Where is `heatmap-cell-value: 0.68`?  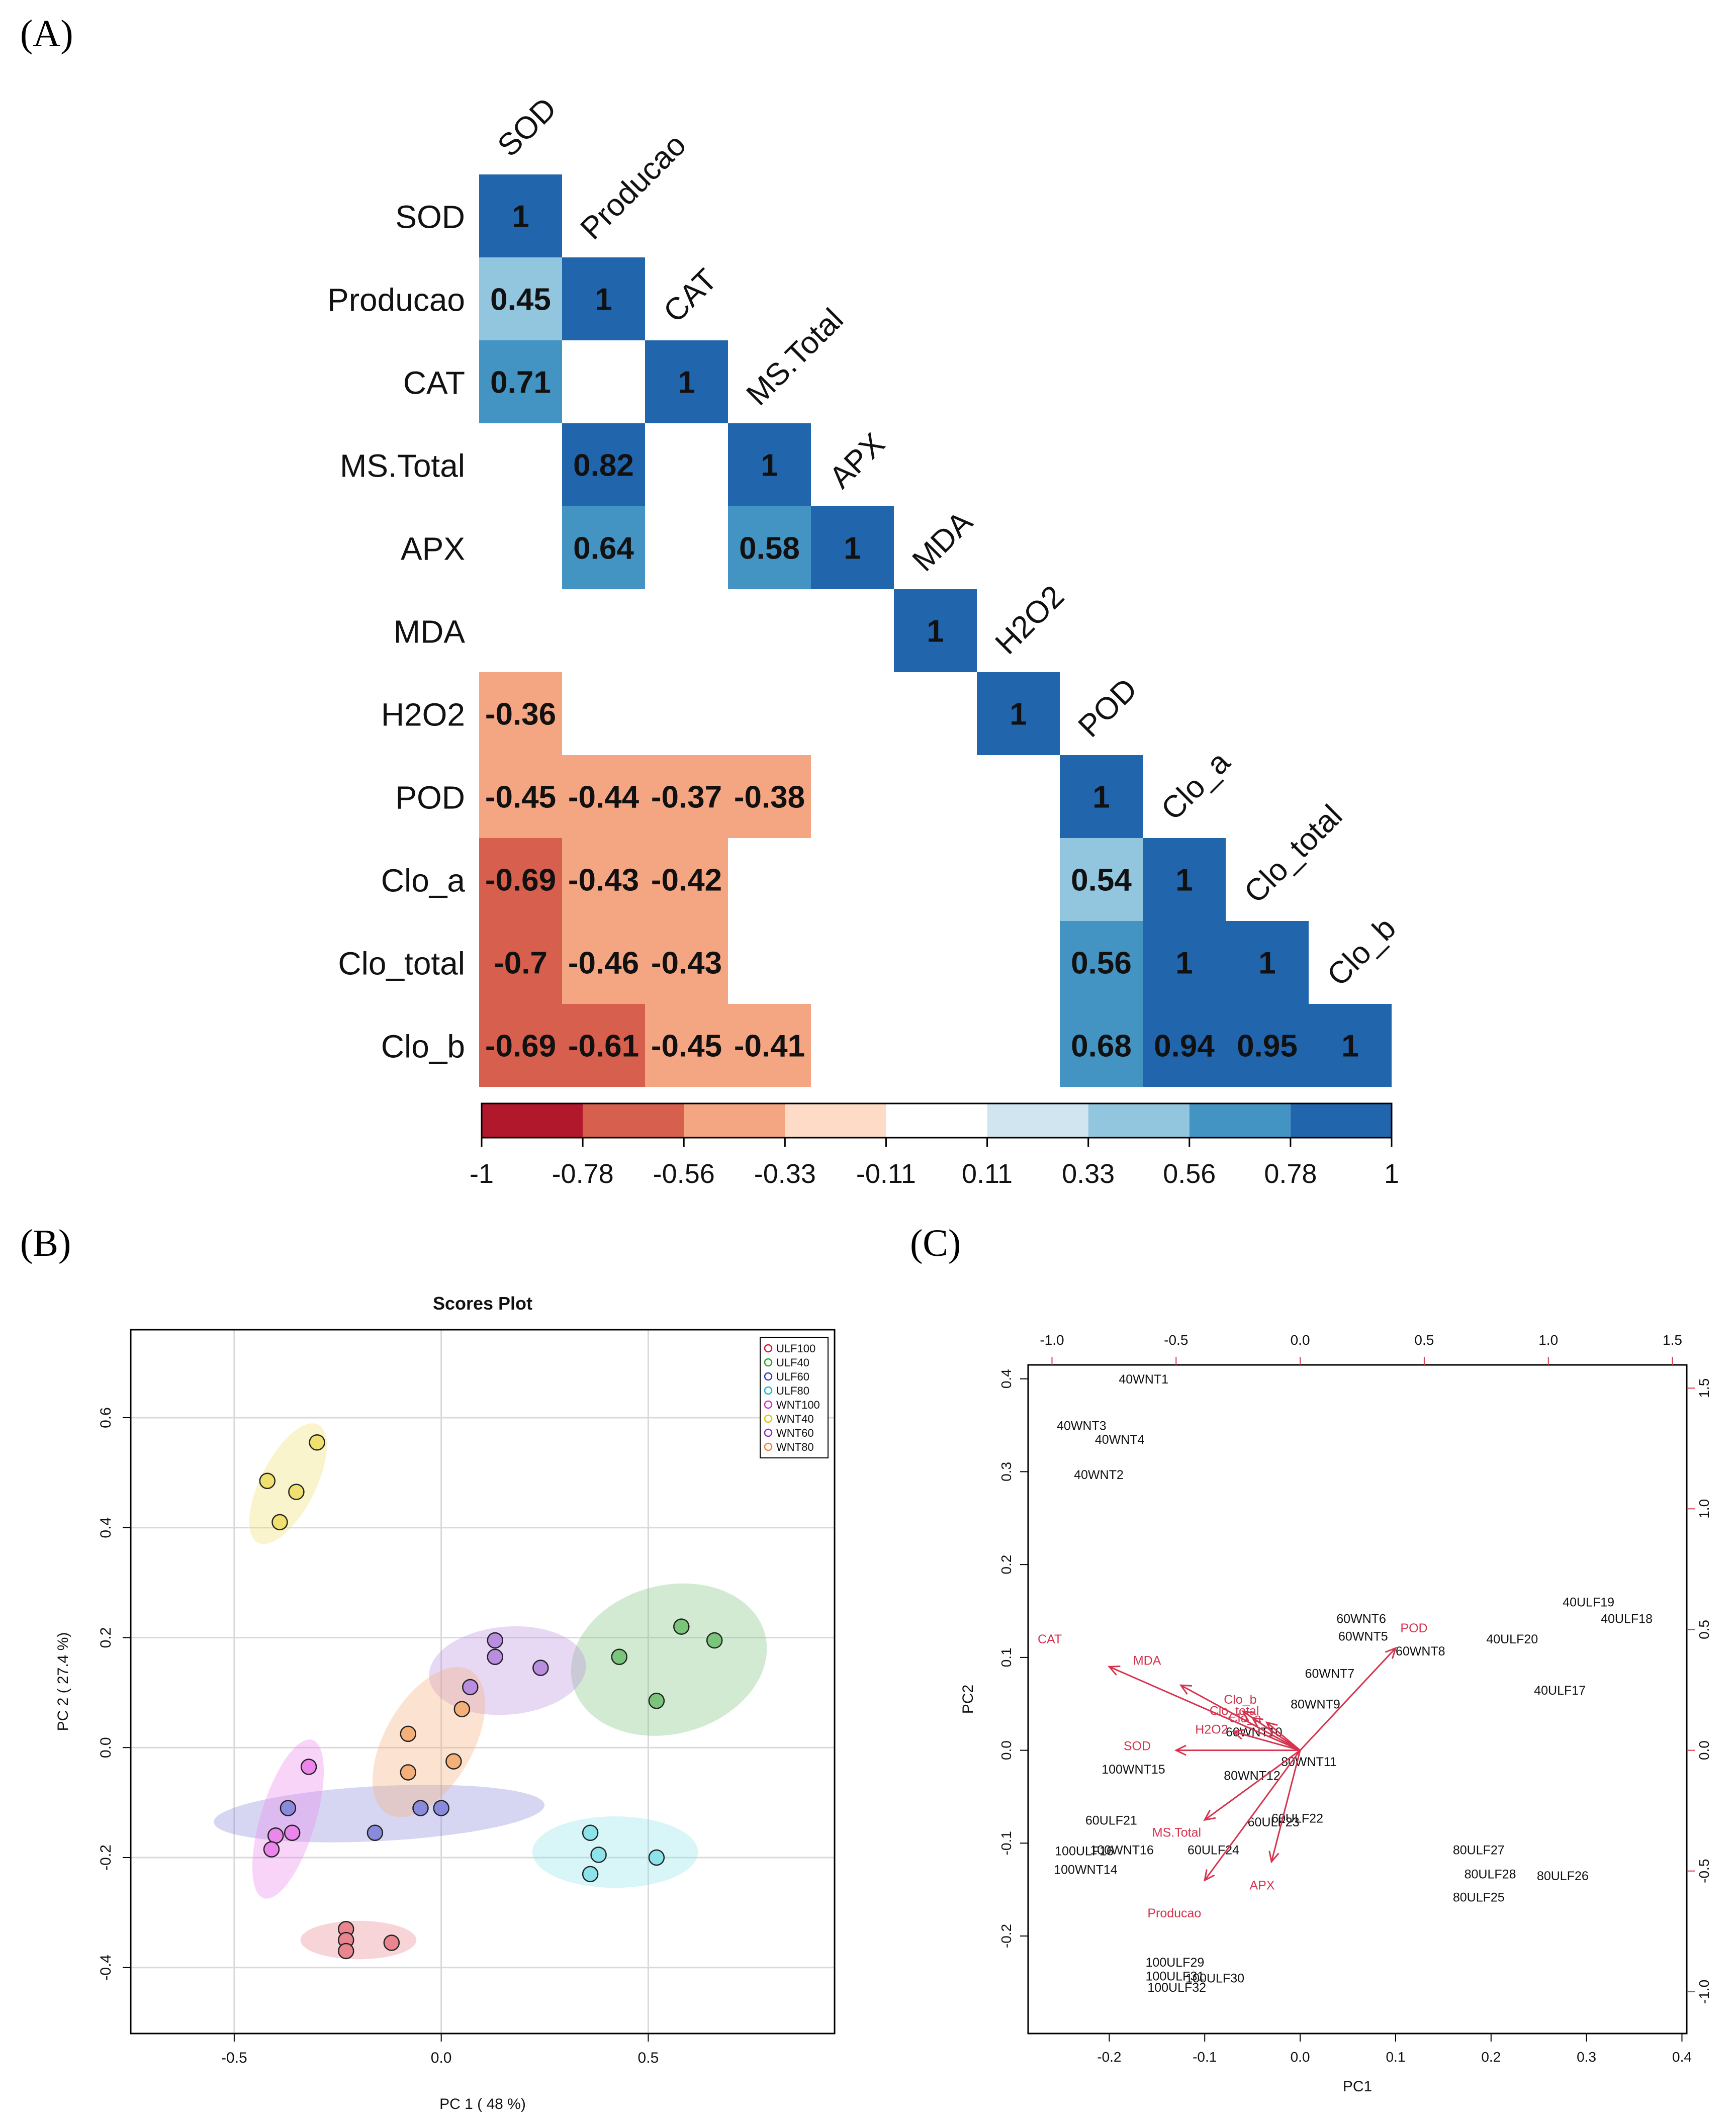
heatmap-cell-value: 0.68 is located at coordinates (1101, 1046).